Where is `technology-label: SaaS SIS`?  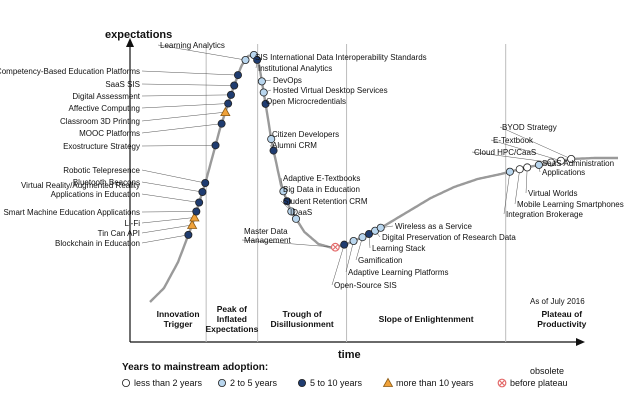 technology-label: SaaS SIS is located at coordinates (122, 84).